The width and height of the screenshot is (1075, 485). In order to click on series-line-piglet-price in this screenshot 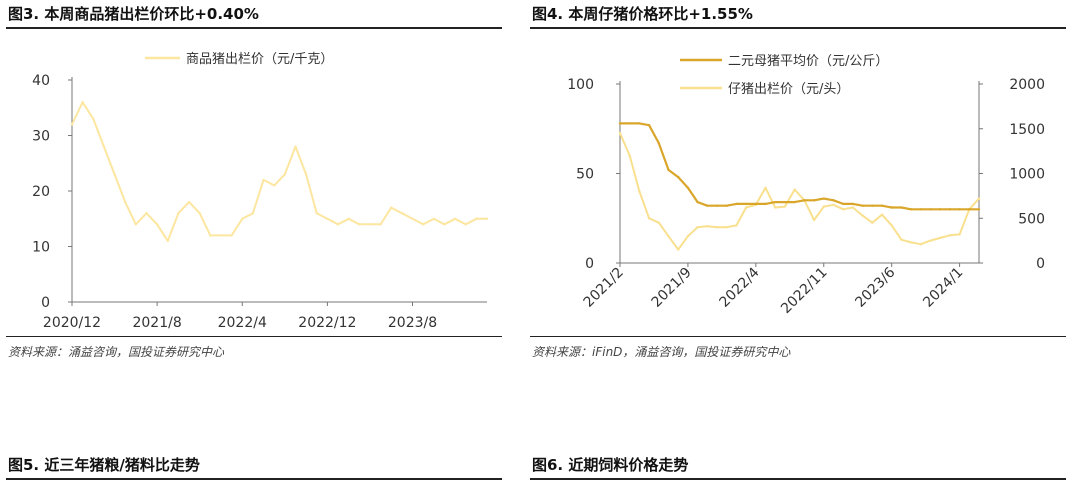, I will do `click(799, 191)`.